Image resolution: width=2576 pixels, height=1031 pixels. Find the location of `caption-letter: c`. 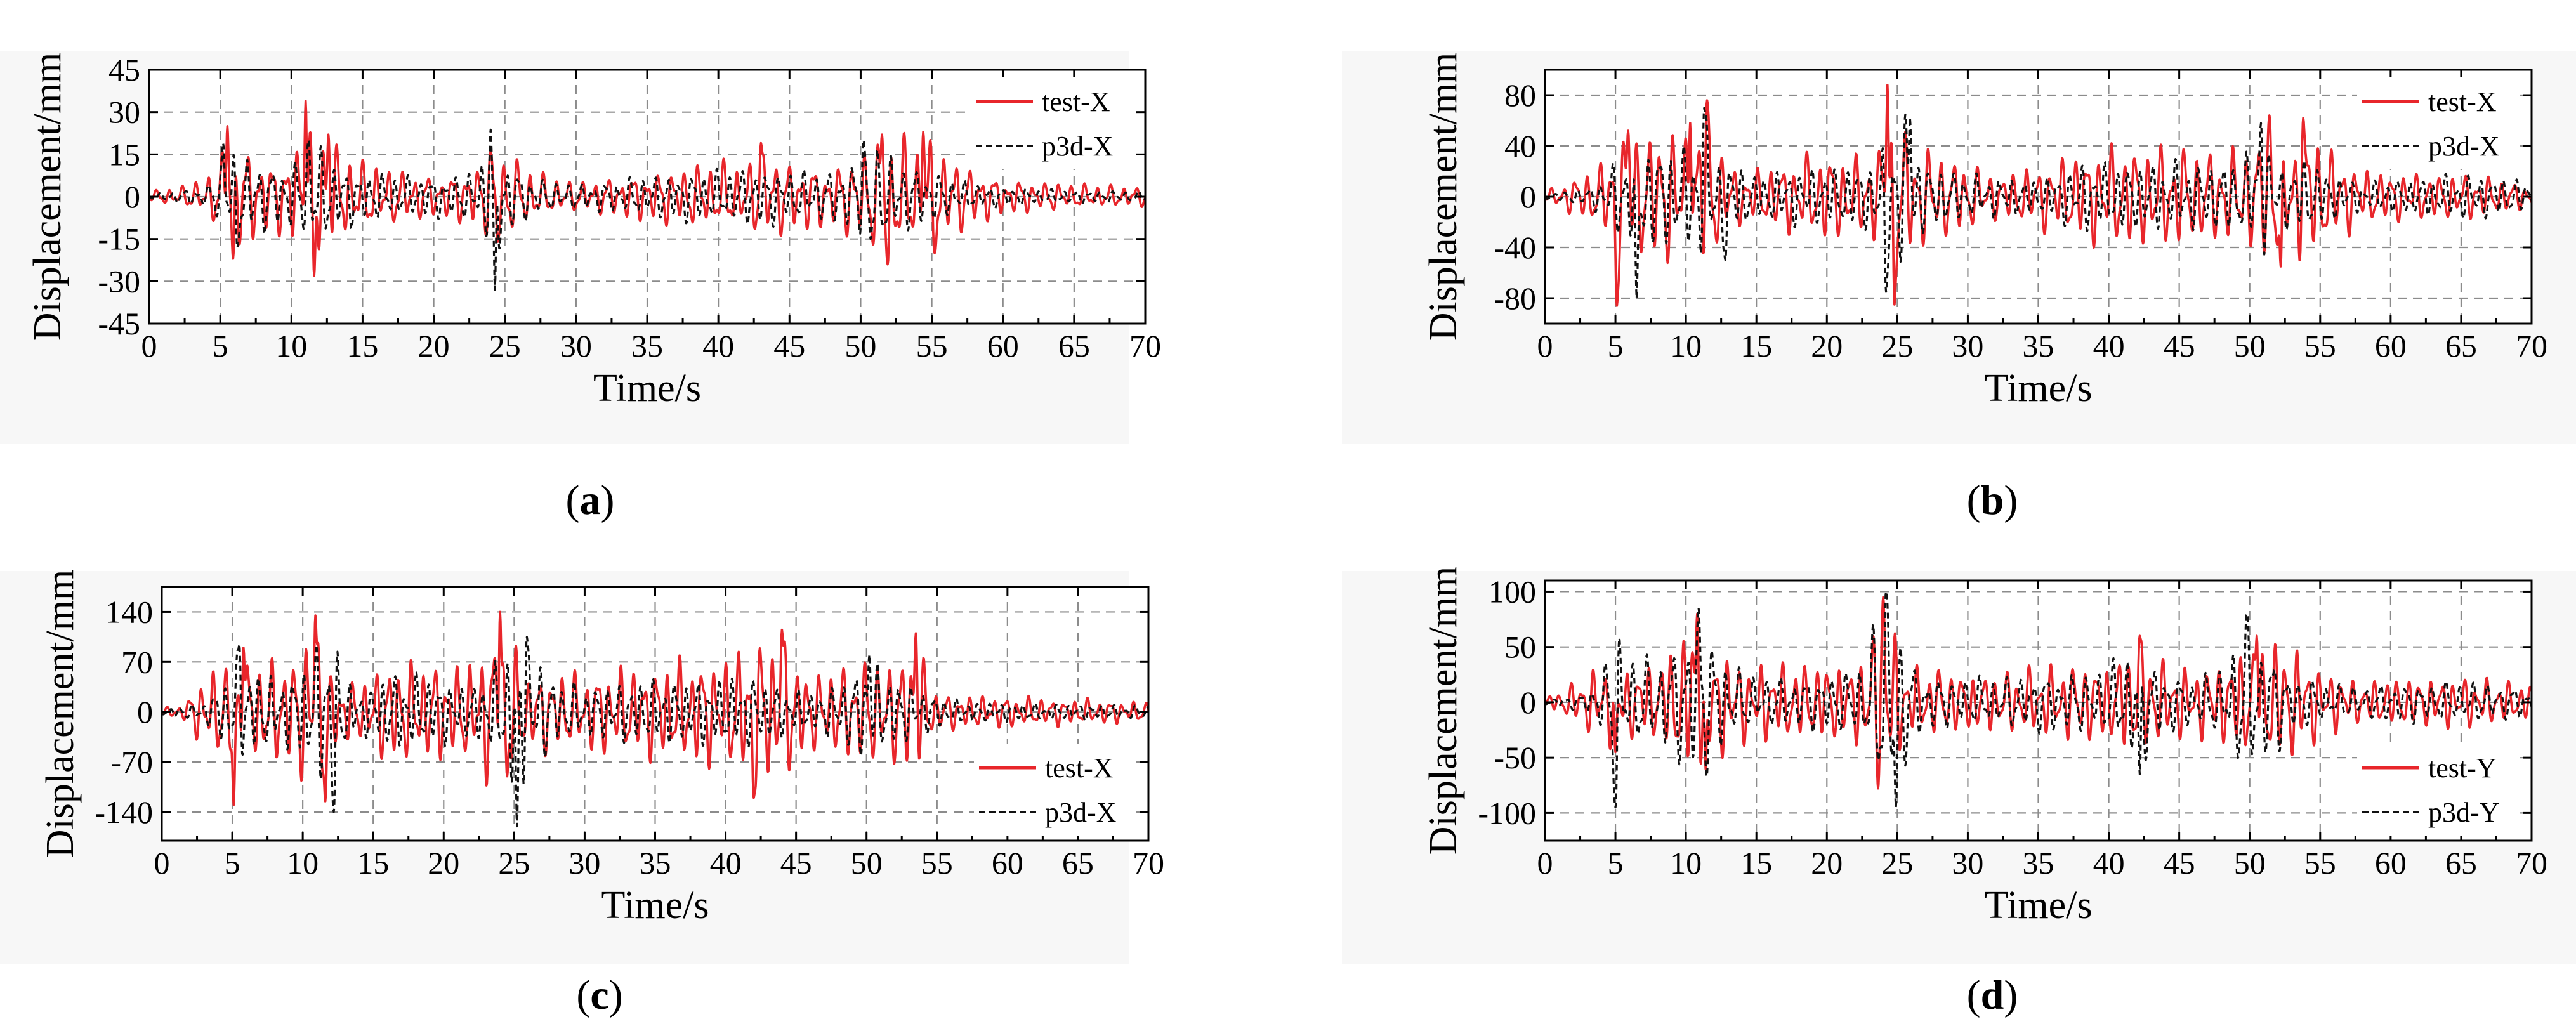

caption-letter: c is located at coordinates (599, 995).